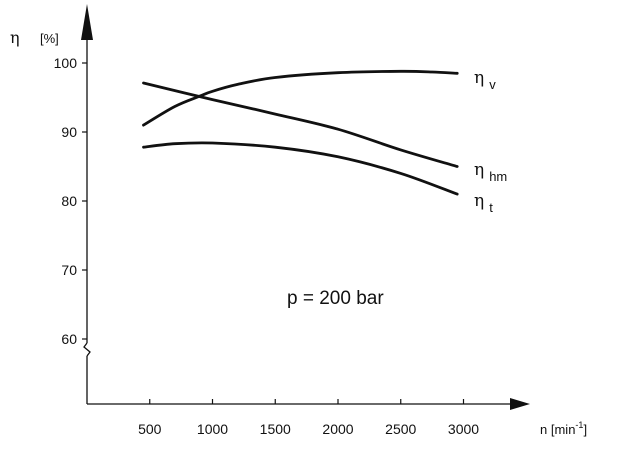 This screenshot has width=637, height=451. I want to click on pressure-annotation: p = 200 bar, so click(335, 298).